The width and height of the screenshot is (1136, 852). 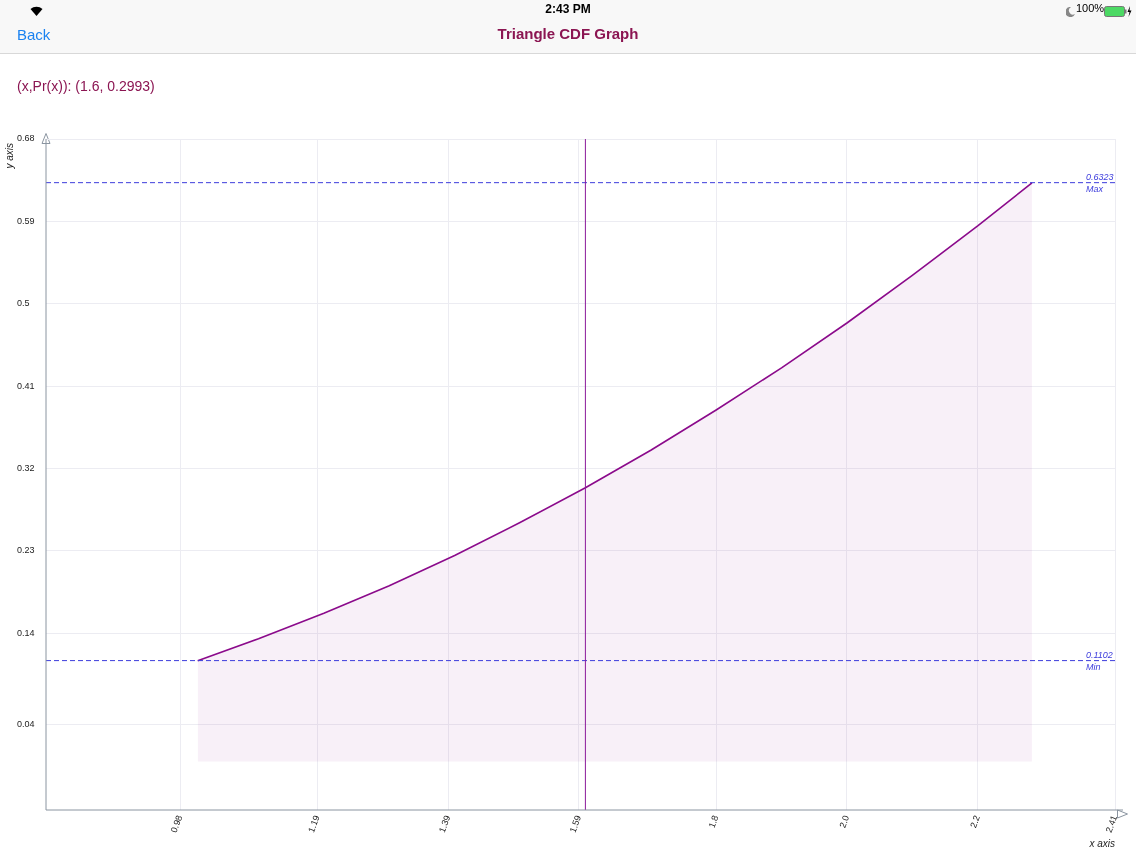 I want to click on ref-line-label: 0.1102 Min, so click(x=1099, y=660).